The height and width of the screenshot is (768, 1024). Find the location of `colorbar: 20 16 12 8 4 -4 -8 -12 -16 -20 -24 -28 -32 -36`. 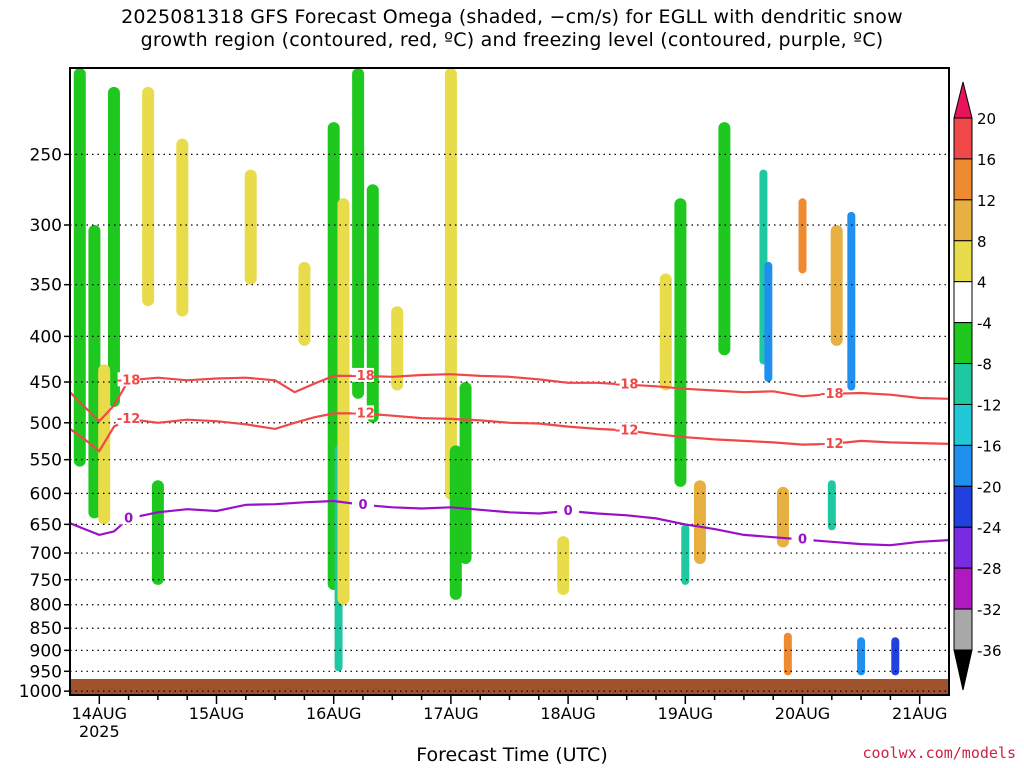

colorbar: 20 16 12 8 4 -4 -8 -12 -16 -20 -24 -28 -32 -36 is located at coordinates (977, 386).